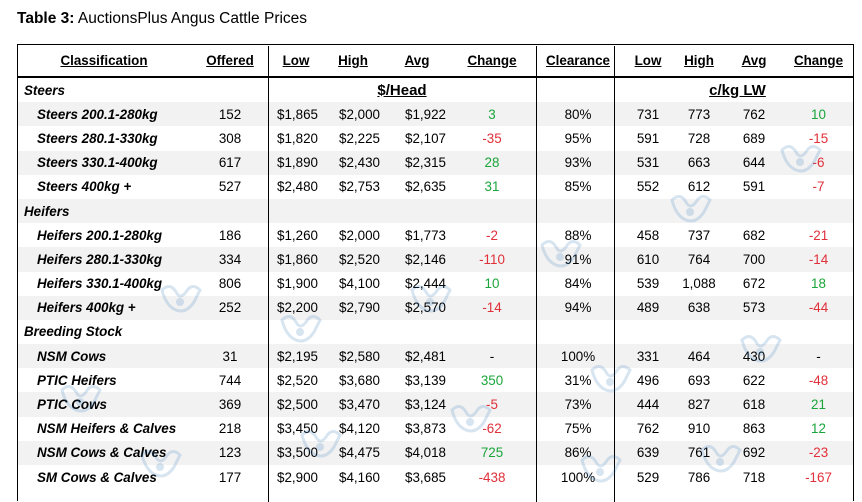 This screenshot has height=502, width=862. I want to click on header-change: Change, so click(492, 61).